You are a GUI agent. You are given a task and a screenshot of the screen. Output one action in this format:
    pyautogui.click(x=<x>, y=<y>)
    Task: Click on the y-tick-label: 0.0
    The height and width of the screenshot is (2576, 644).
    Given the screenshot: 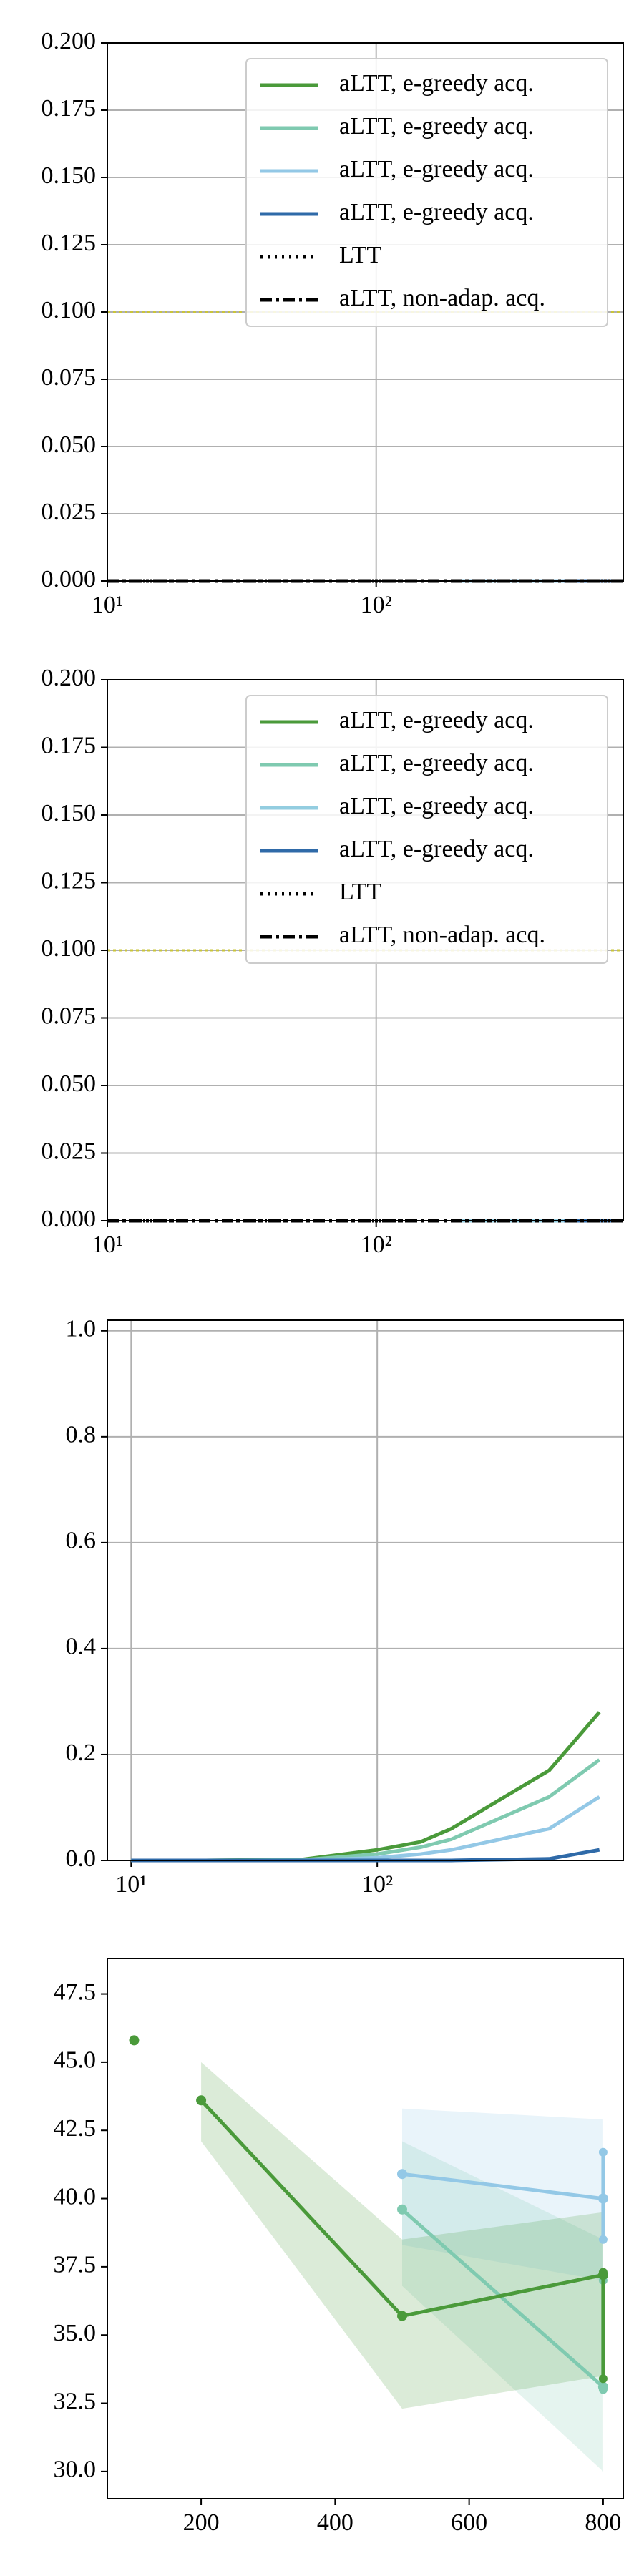 What is the action you would take?
    pyautogui.click(x=81, y=1858)
    